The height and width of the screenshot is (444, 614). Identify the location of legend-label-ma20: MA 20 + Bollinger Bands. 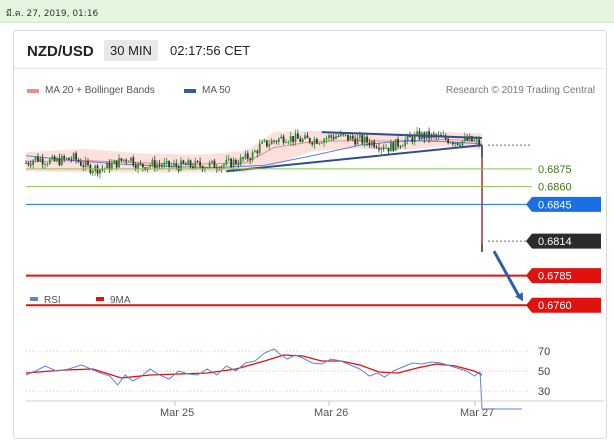
(100, 90).